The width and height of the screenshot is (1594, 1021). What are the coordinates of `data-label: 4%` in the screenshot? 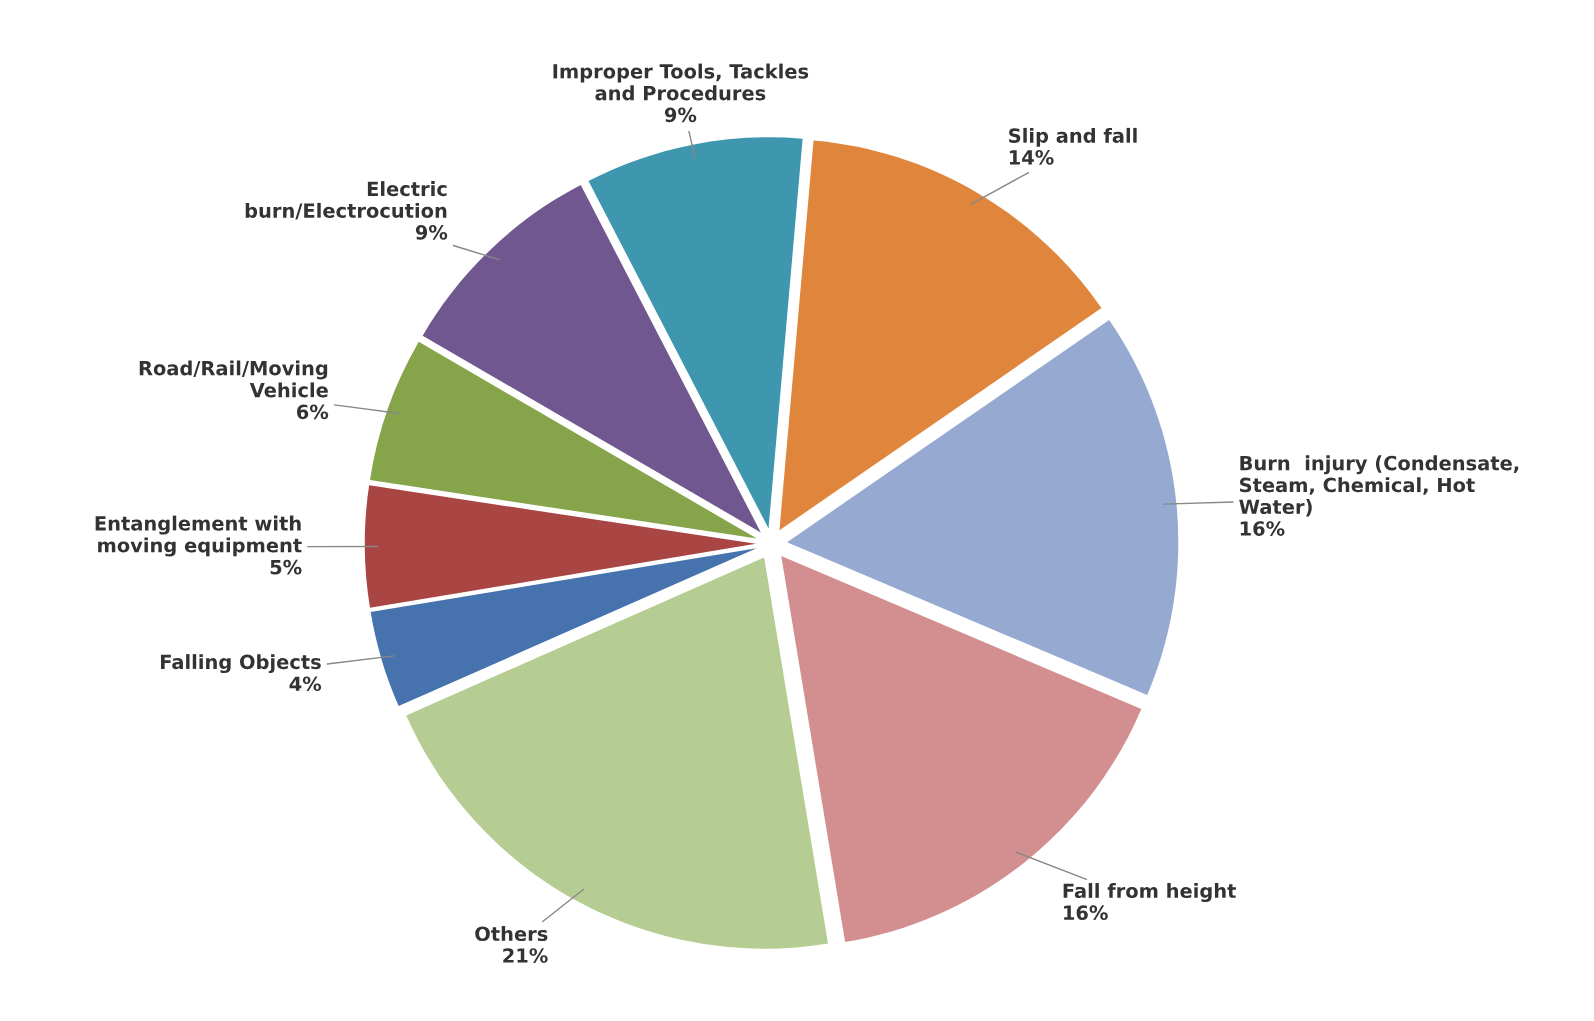 It's located at (305, 684).